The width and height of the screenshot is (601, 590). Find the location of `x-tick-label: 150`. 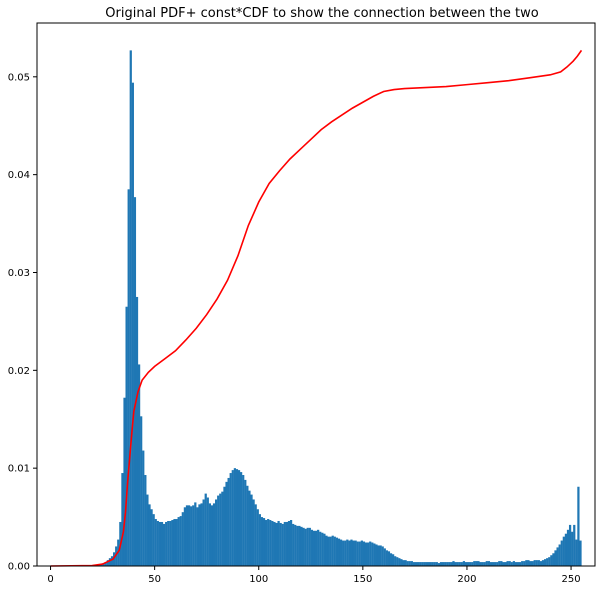

x-tick-label: 150 is located at coordinates (362, 579).